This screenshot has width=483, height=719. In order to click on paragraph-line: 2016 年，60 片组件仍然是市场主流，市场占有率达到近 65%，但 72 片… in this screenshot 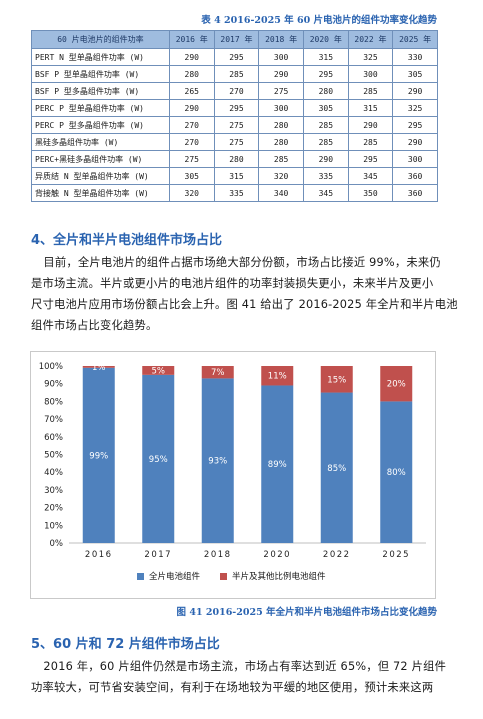, I will do `click(245, 666)`.